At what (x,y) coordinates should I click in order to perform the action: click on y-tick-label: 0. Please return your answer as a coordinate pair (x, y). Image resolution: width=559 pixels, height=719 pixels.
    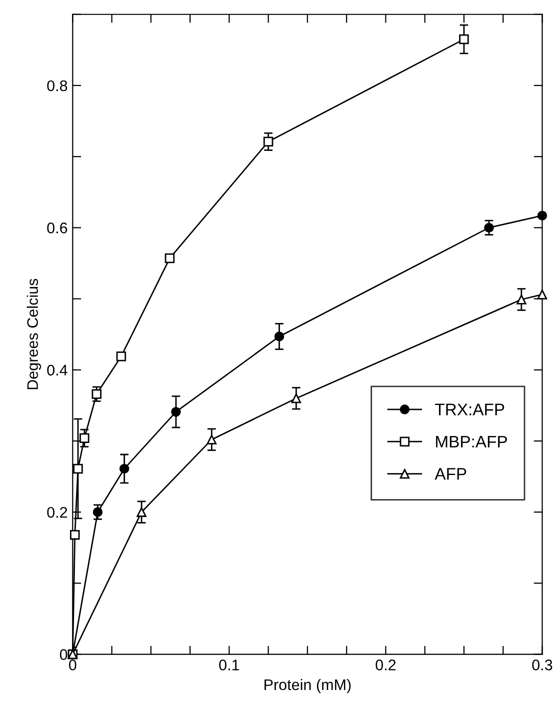
    Looking at the image, I should click on (64, 654).